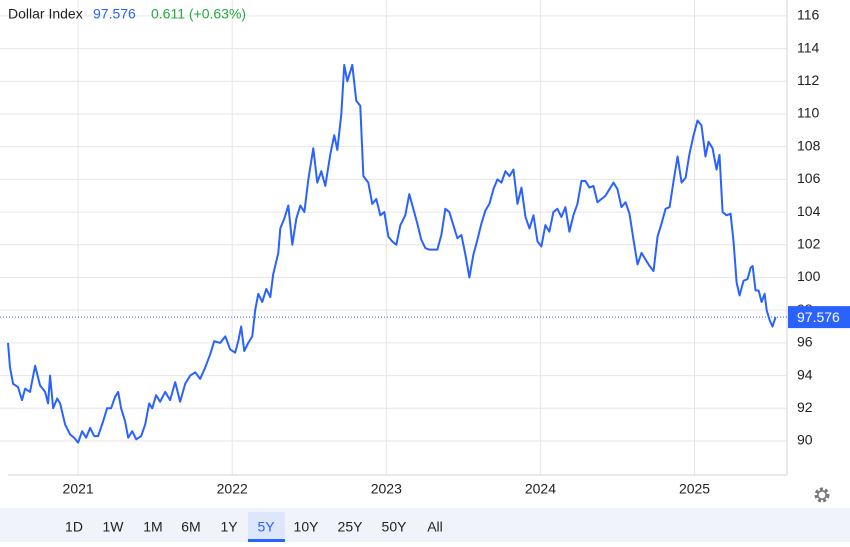  I want to click on range-button: 1Y, so click(229, 527).